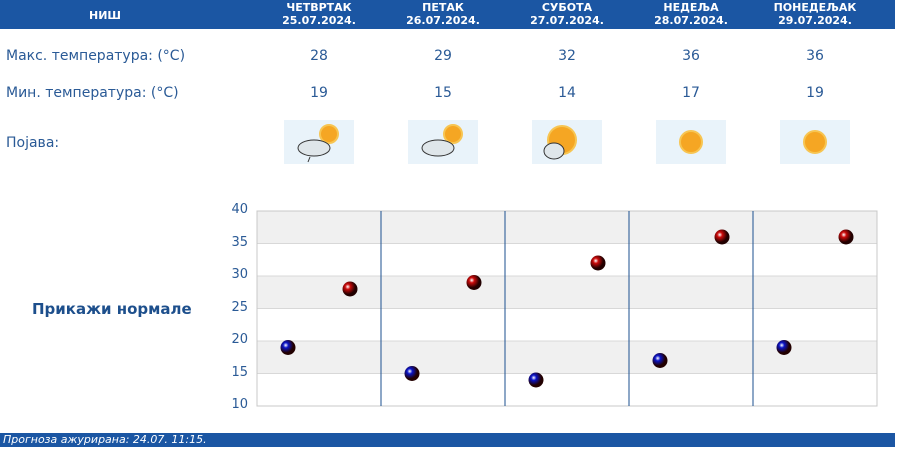  I want to click on day-header: ЧЕТВРТАК 25.07.2024., so click(319, 14).